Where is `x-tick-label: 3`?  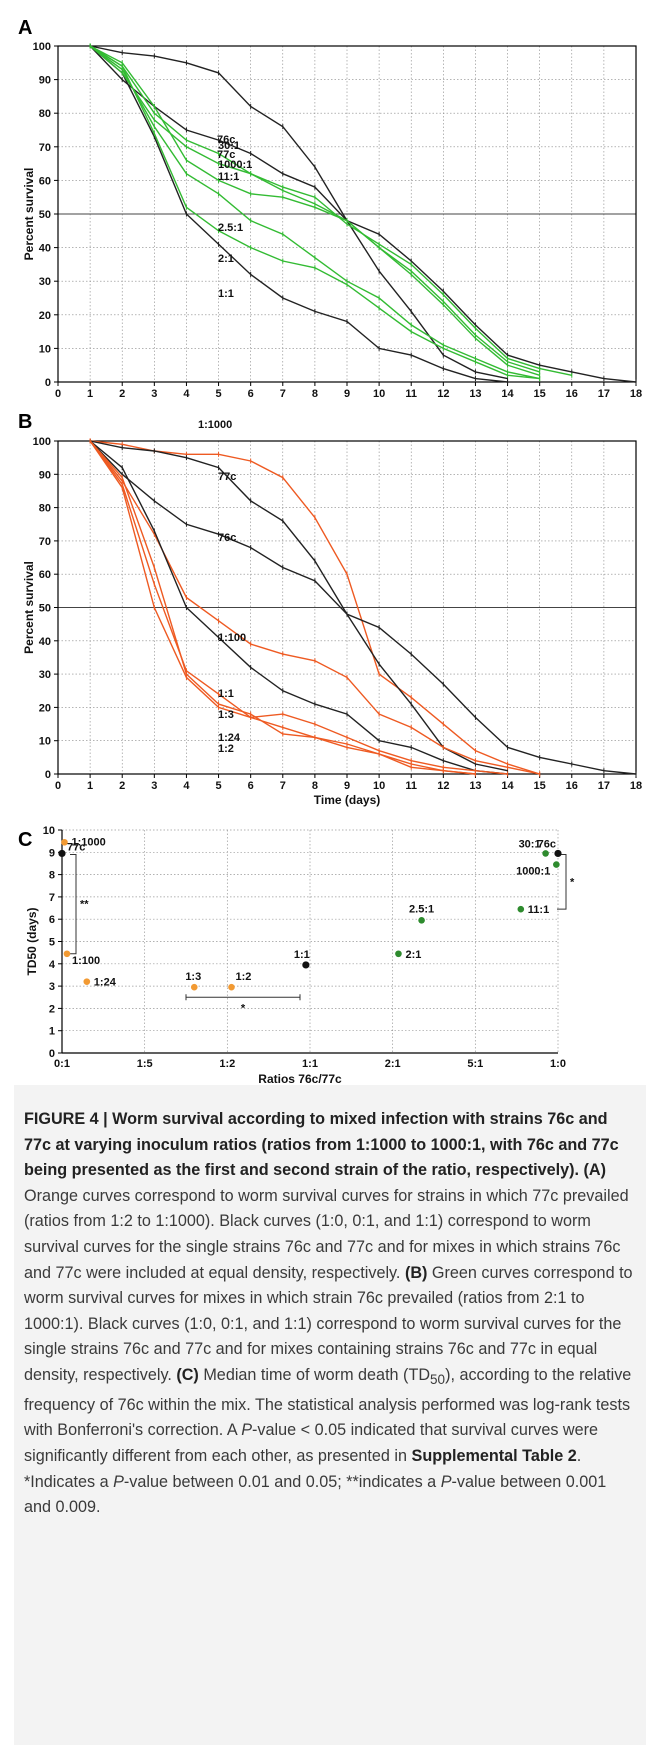
x-tick-label: 3 is located at coordinates (154, 394).